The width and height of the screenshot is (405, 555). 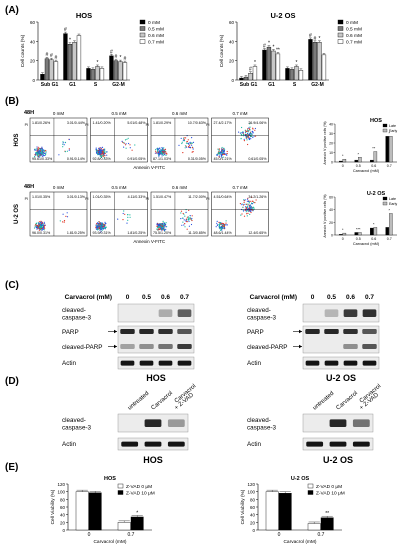 What do you see at coordinates (76, 159) in the screenshot?
I see `quadrant-lr: 0.91/0.14%` at bounding box center [76, 159].